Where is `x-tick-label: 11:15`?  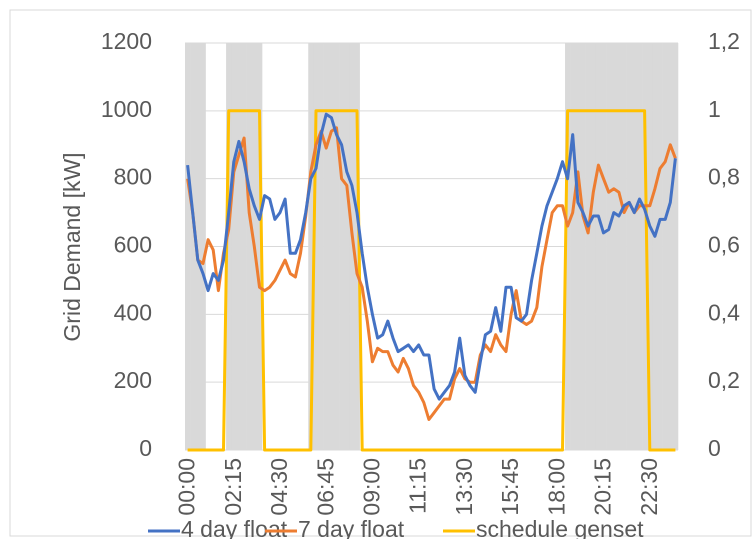 x-tick-label: 11:15 is located at coordinates (418, 486).